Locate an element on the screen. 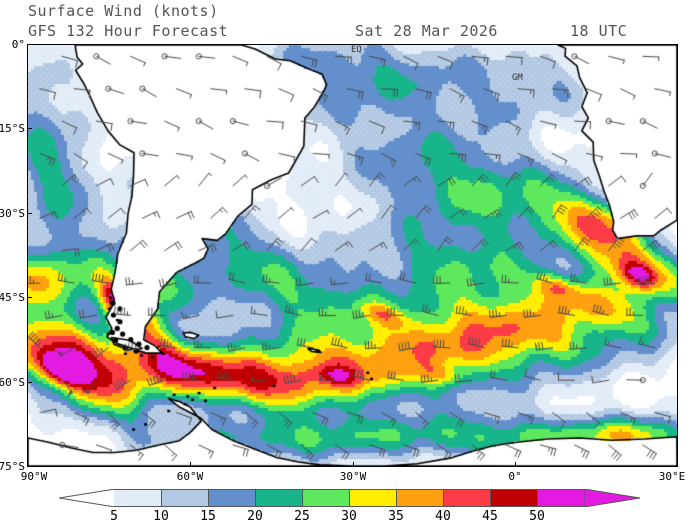  valid-date-label: Sat 28 Mar 2026 is located at coordinates (426, 31).